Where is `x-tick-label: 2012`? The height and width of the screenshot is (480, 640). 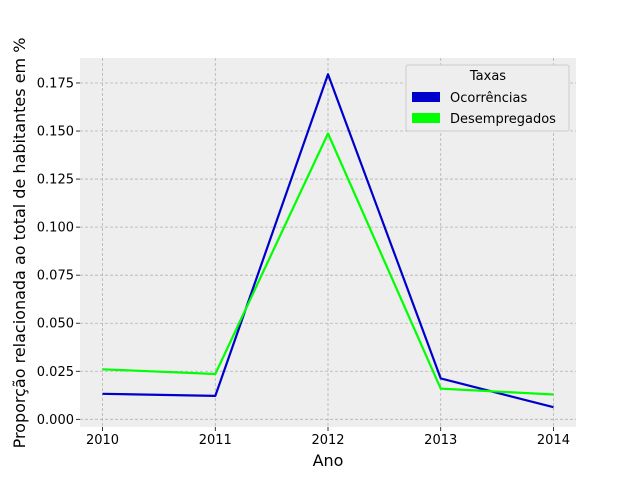
x-tick-label: 2012 is located at coordinates (327, 440).